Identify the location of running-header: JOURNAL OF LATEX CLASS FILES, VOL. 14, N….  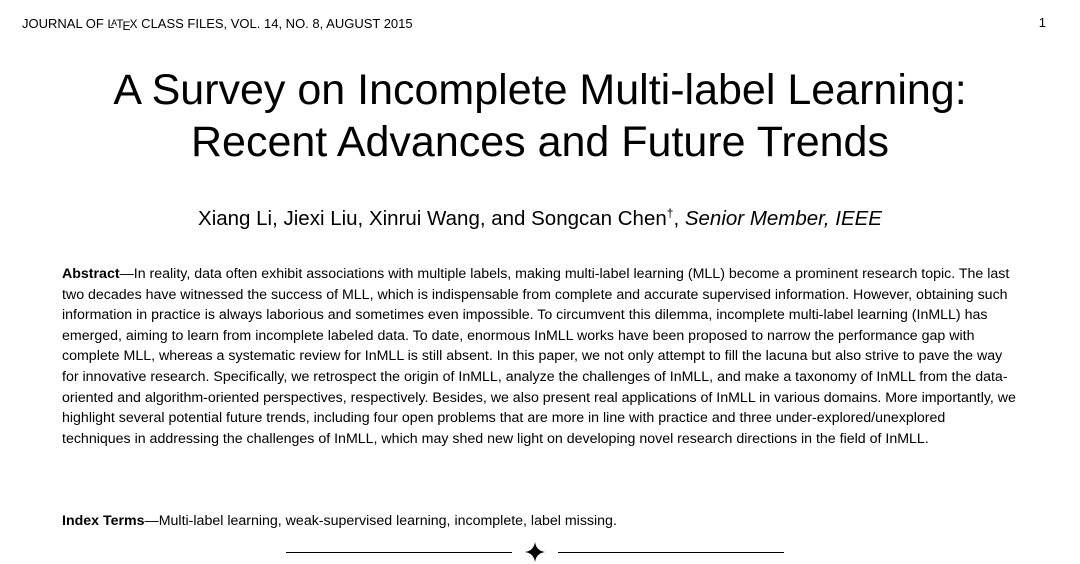
(534, 24).